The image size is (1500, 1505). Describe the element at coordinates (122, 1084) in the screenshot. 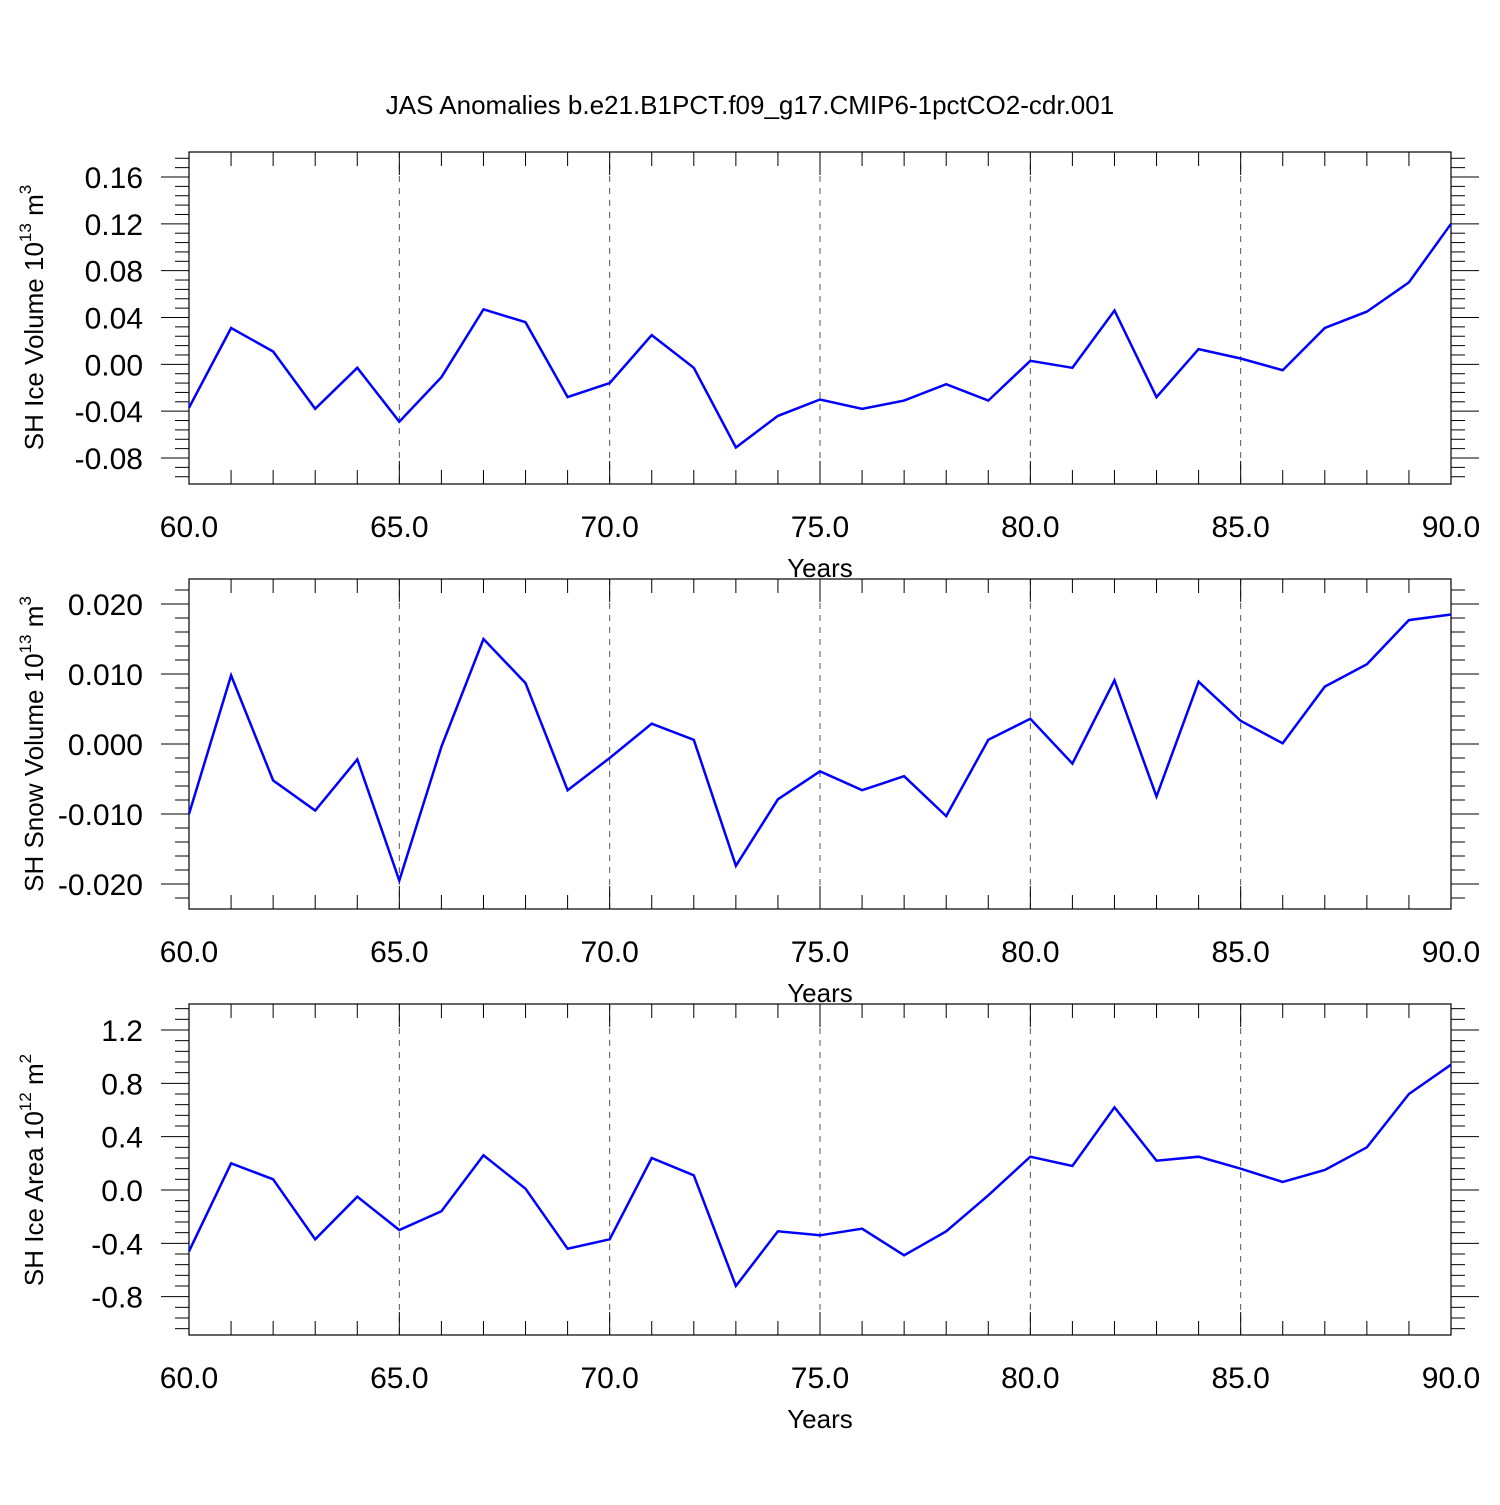

I see `y-tick-label: 0.8` at that location.